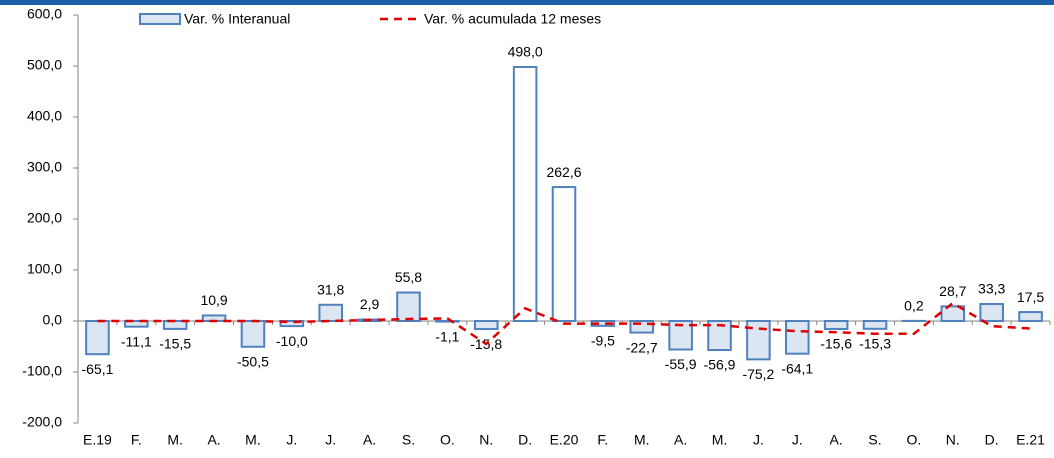 This screenshot has width=1054, height=458. What do you see at coordinates (213, 300) in the screenshot?
I see `data-label: 10,9` at bounding box center [213, 300].